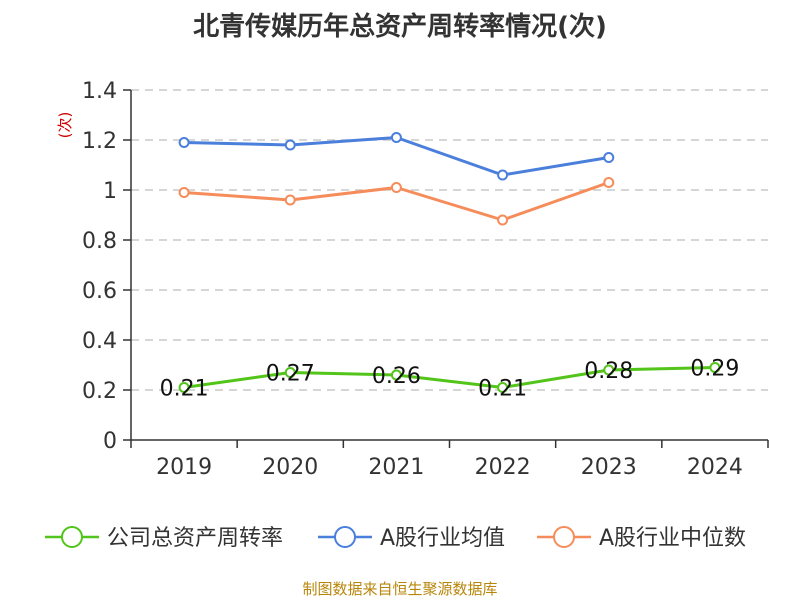 This screenshot has height=600, width=800. I want to click on legend-label: 公司总资产周转率, so click(195, 538).